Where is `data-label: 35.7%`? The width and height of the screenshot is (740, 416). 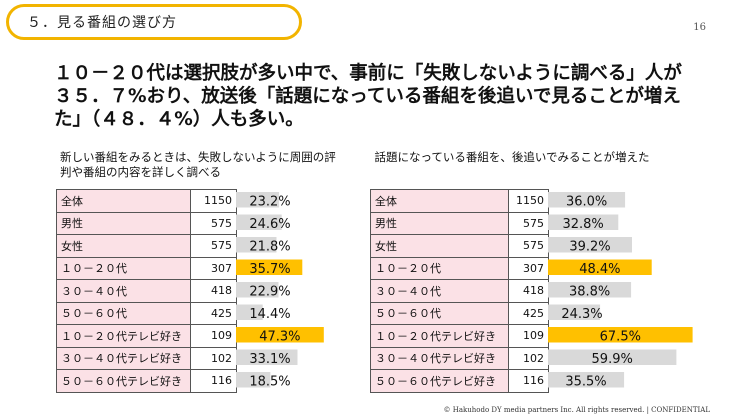
data-label: 35.7% is located at coordinates (269, 269).